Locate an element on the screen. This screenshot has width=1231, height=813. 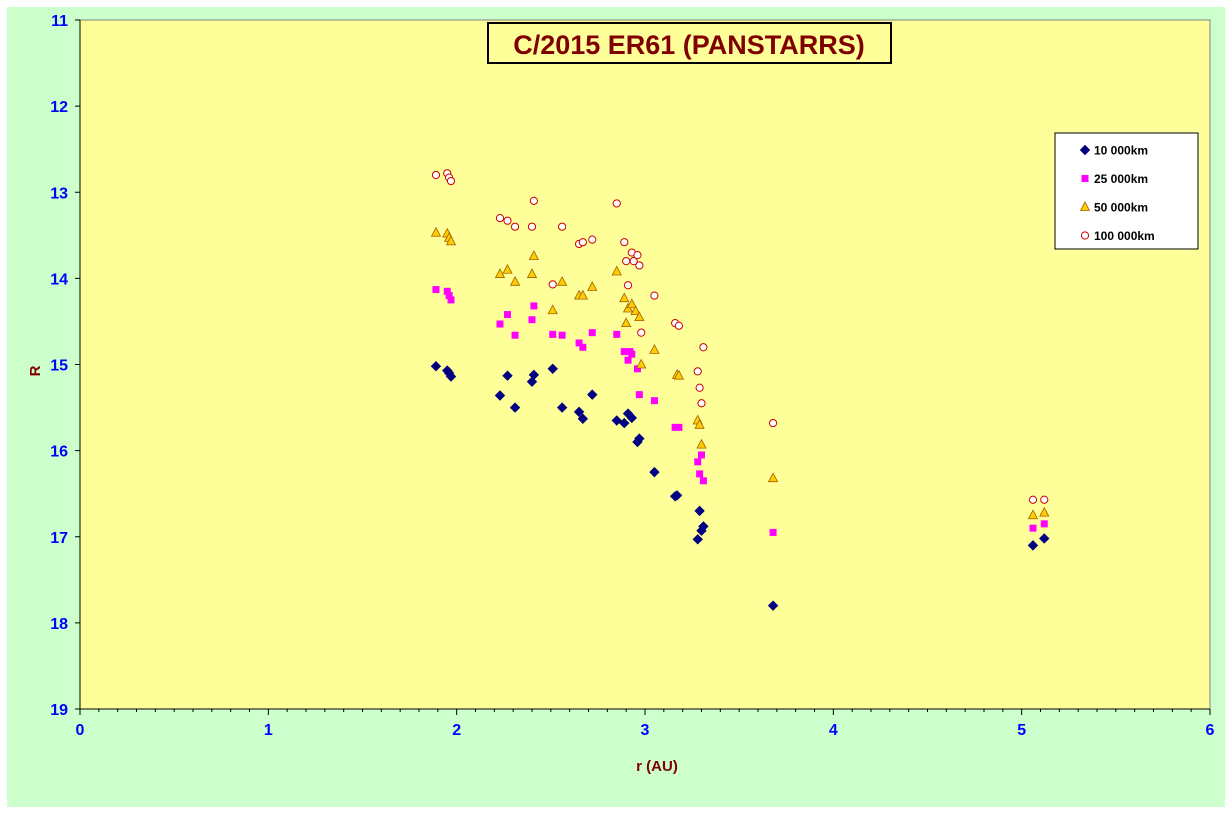
y-tick-label: 18 is located at coordinates (59, 624).